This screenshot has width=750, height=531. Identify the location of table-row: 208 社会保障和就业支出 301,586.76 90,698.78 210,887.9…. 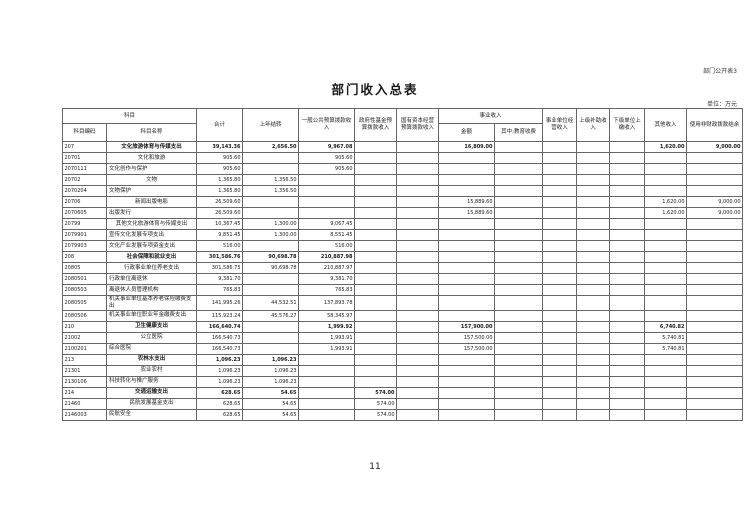
(403, 257).